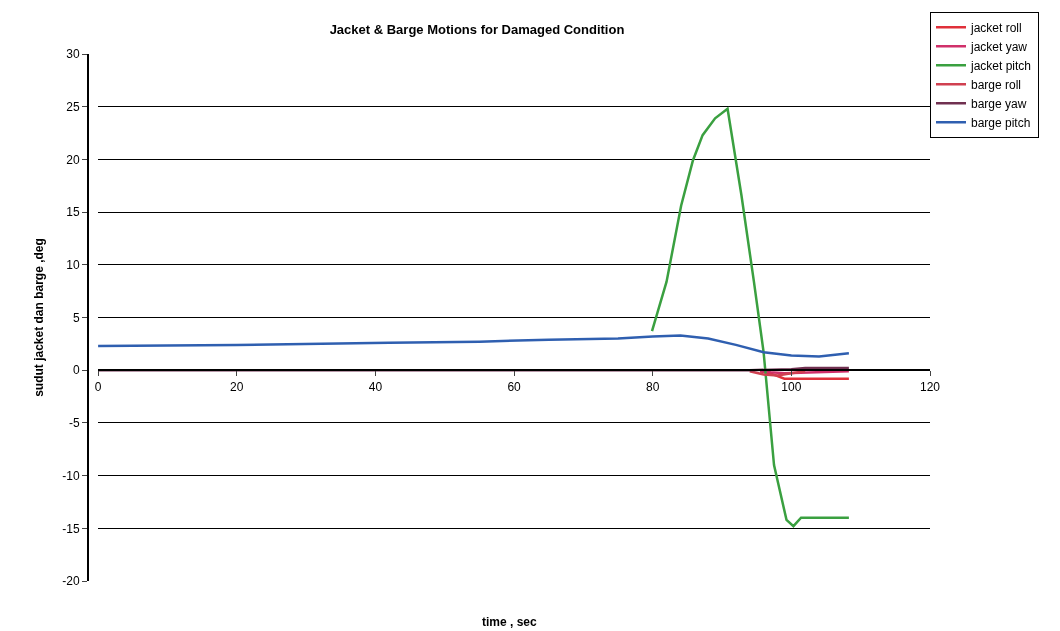  I want to click on y-tick-label: 25, so click(73, 106).